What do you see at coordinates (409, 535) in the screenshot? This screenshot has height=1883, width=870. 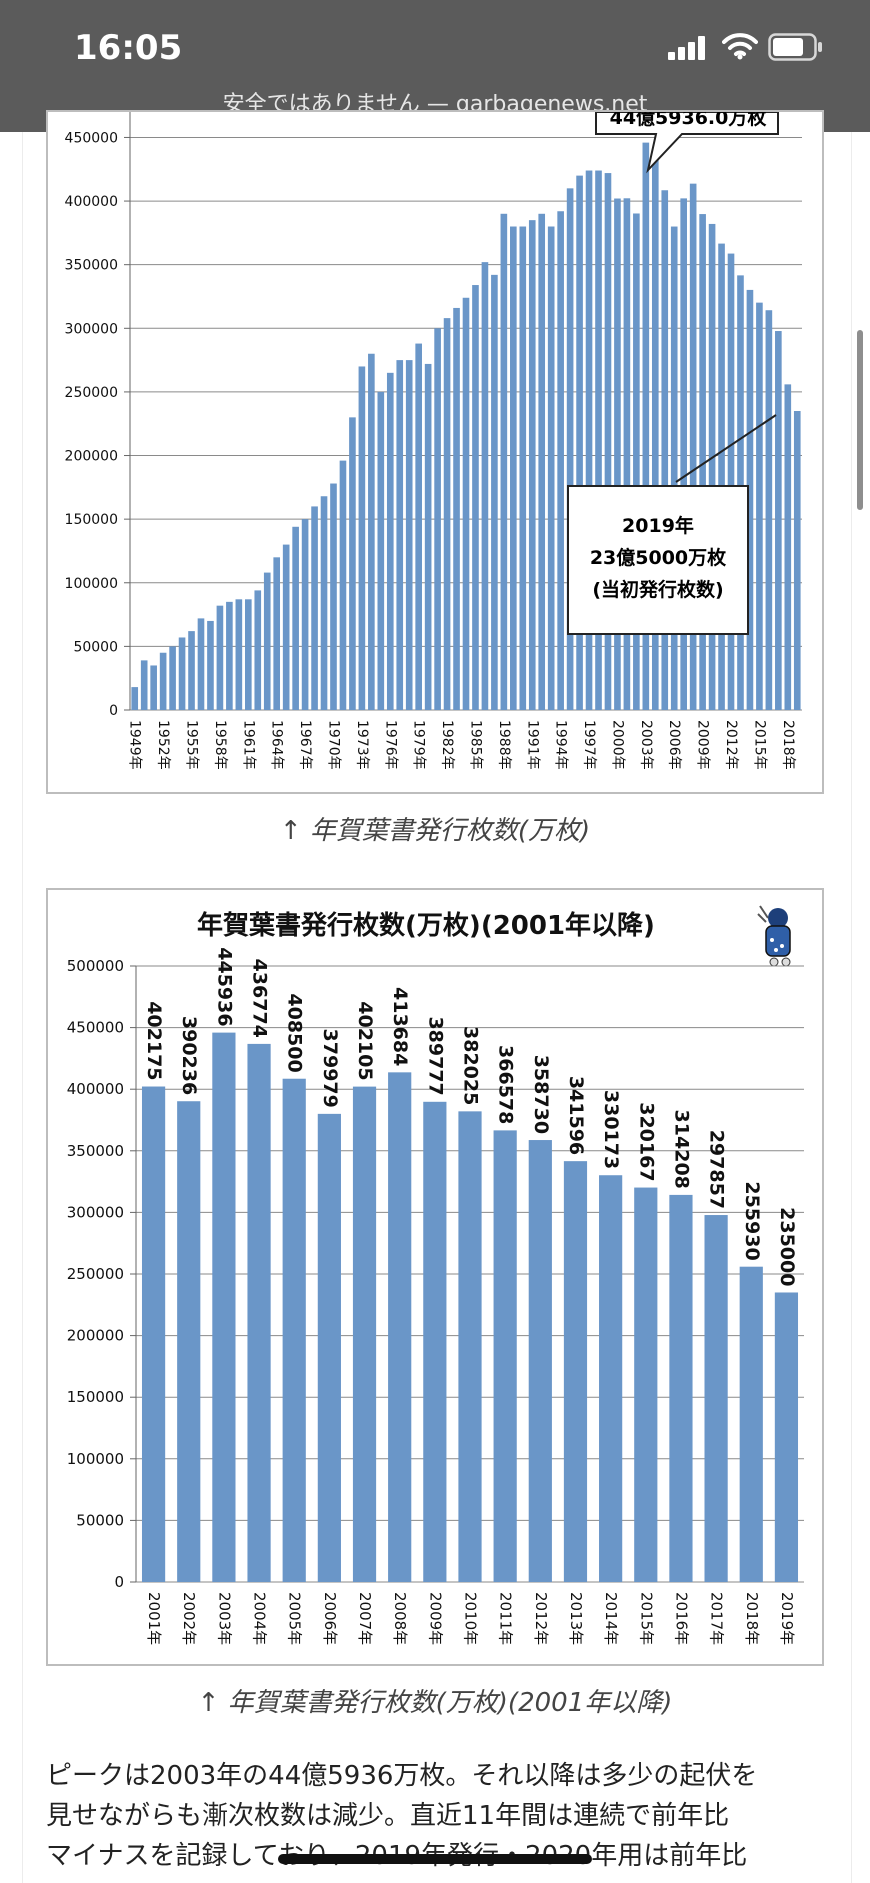 I see `bar-1978年` at bounding box center [409, 535].